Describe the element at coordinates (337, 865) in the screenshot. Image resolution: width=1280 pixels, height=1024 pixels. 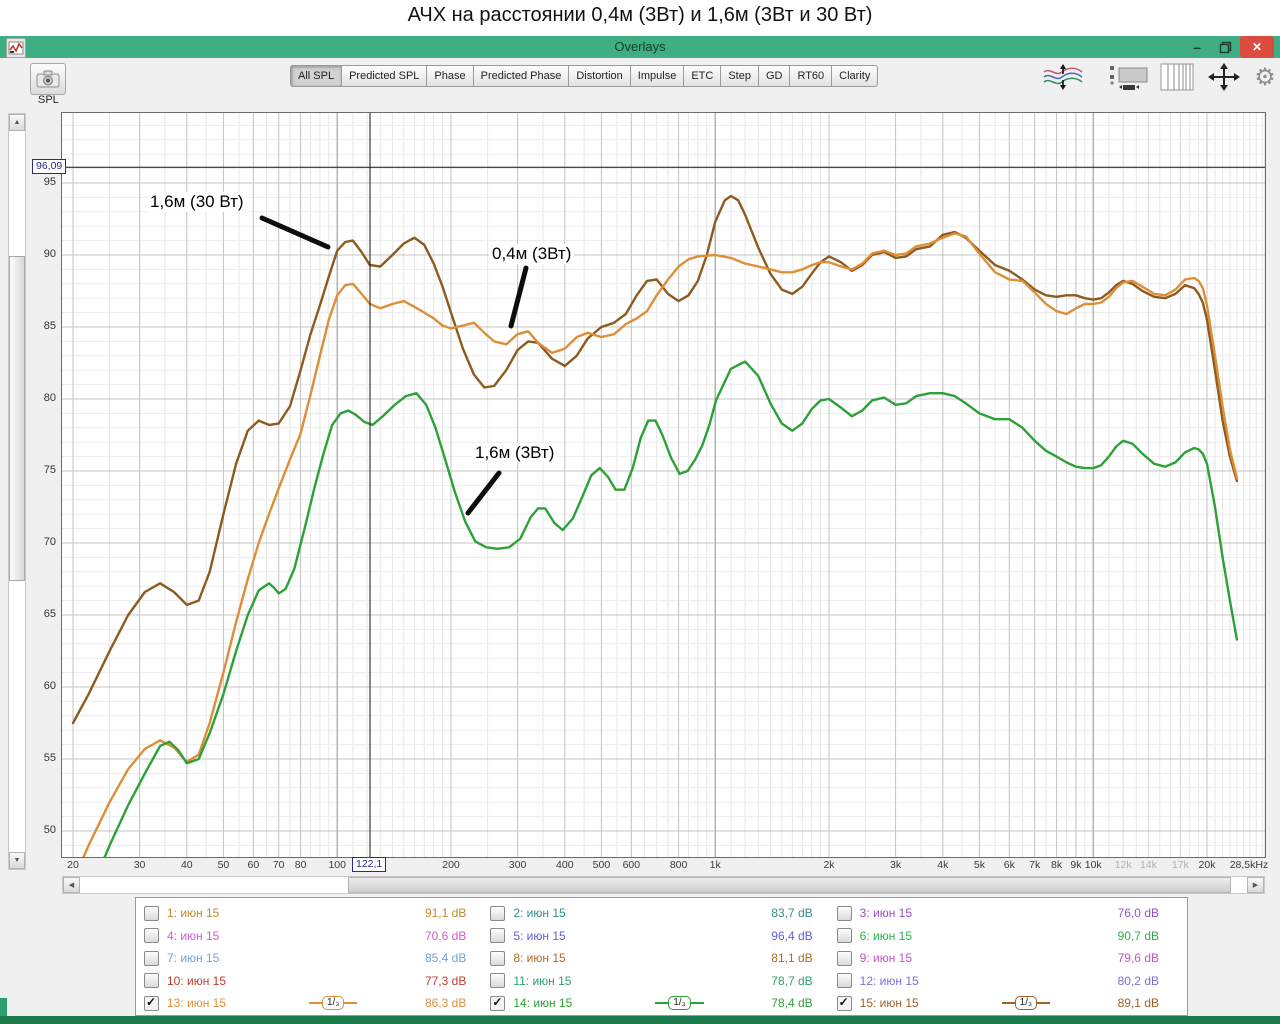
I see `x-tick-100: 100` at that location.